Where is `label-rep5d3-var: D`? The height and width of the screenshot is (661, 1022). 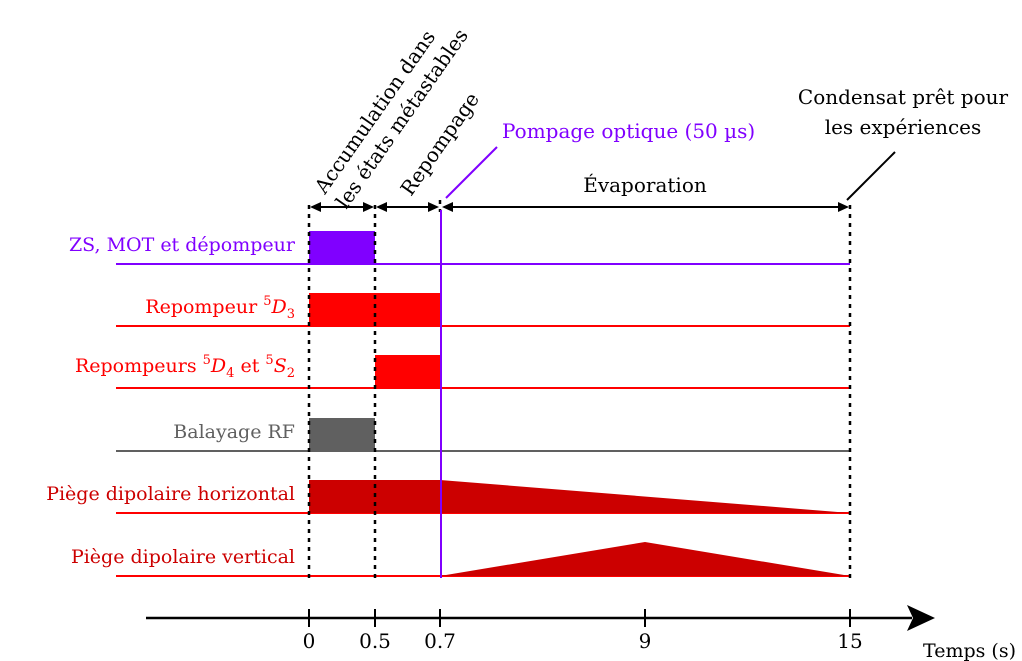 label-rep5d3-var: D is located at coordinates (278, 307).